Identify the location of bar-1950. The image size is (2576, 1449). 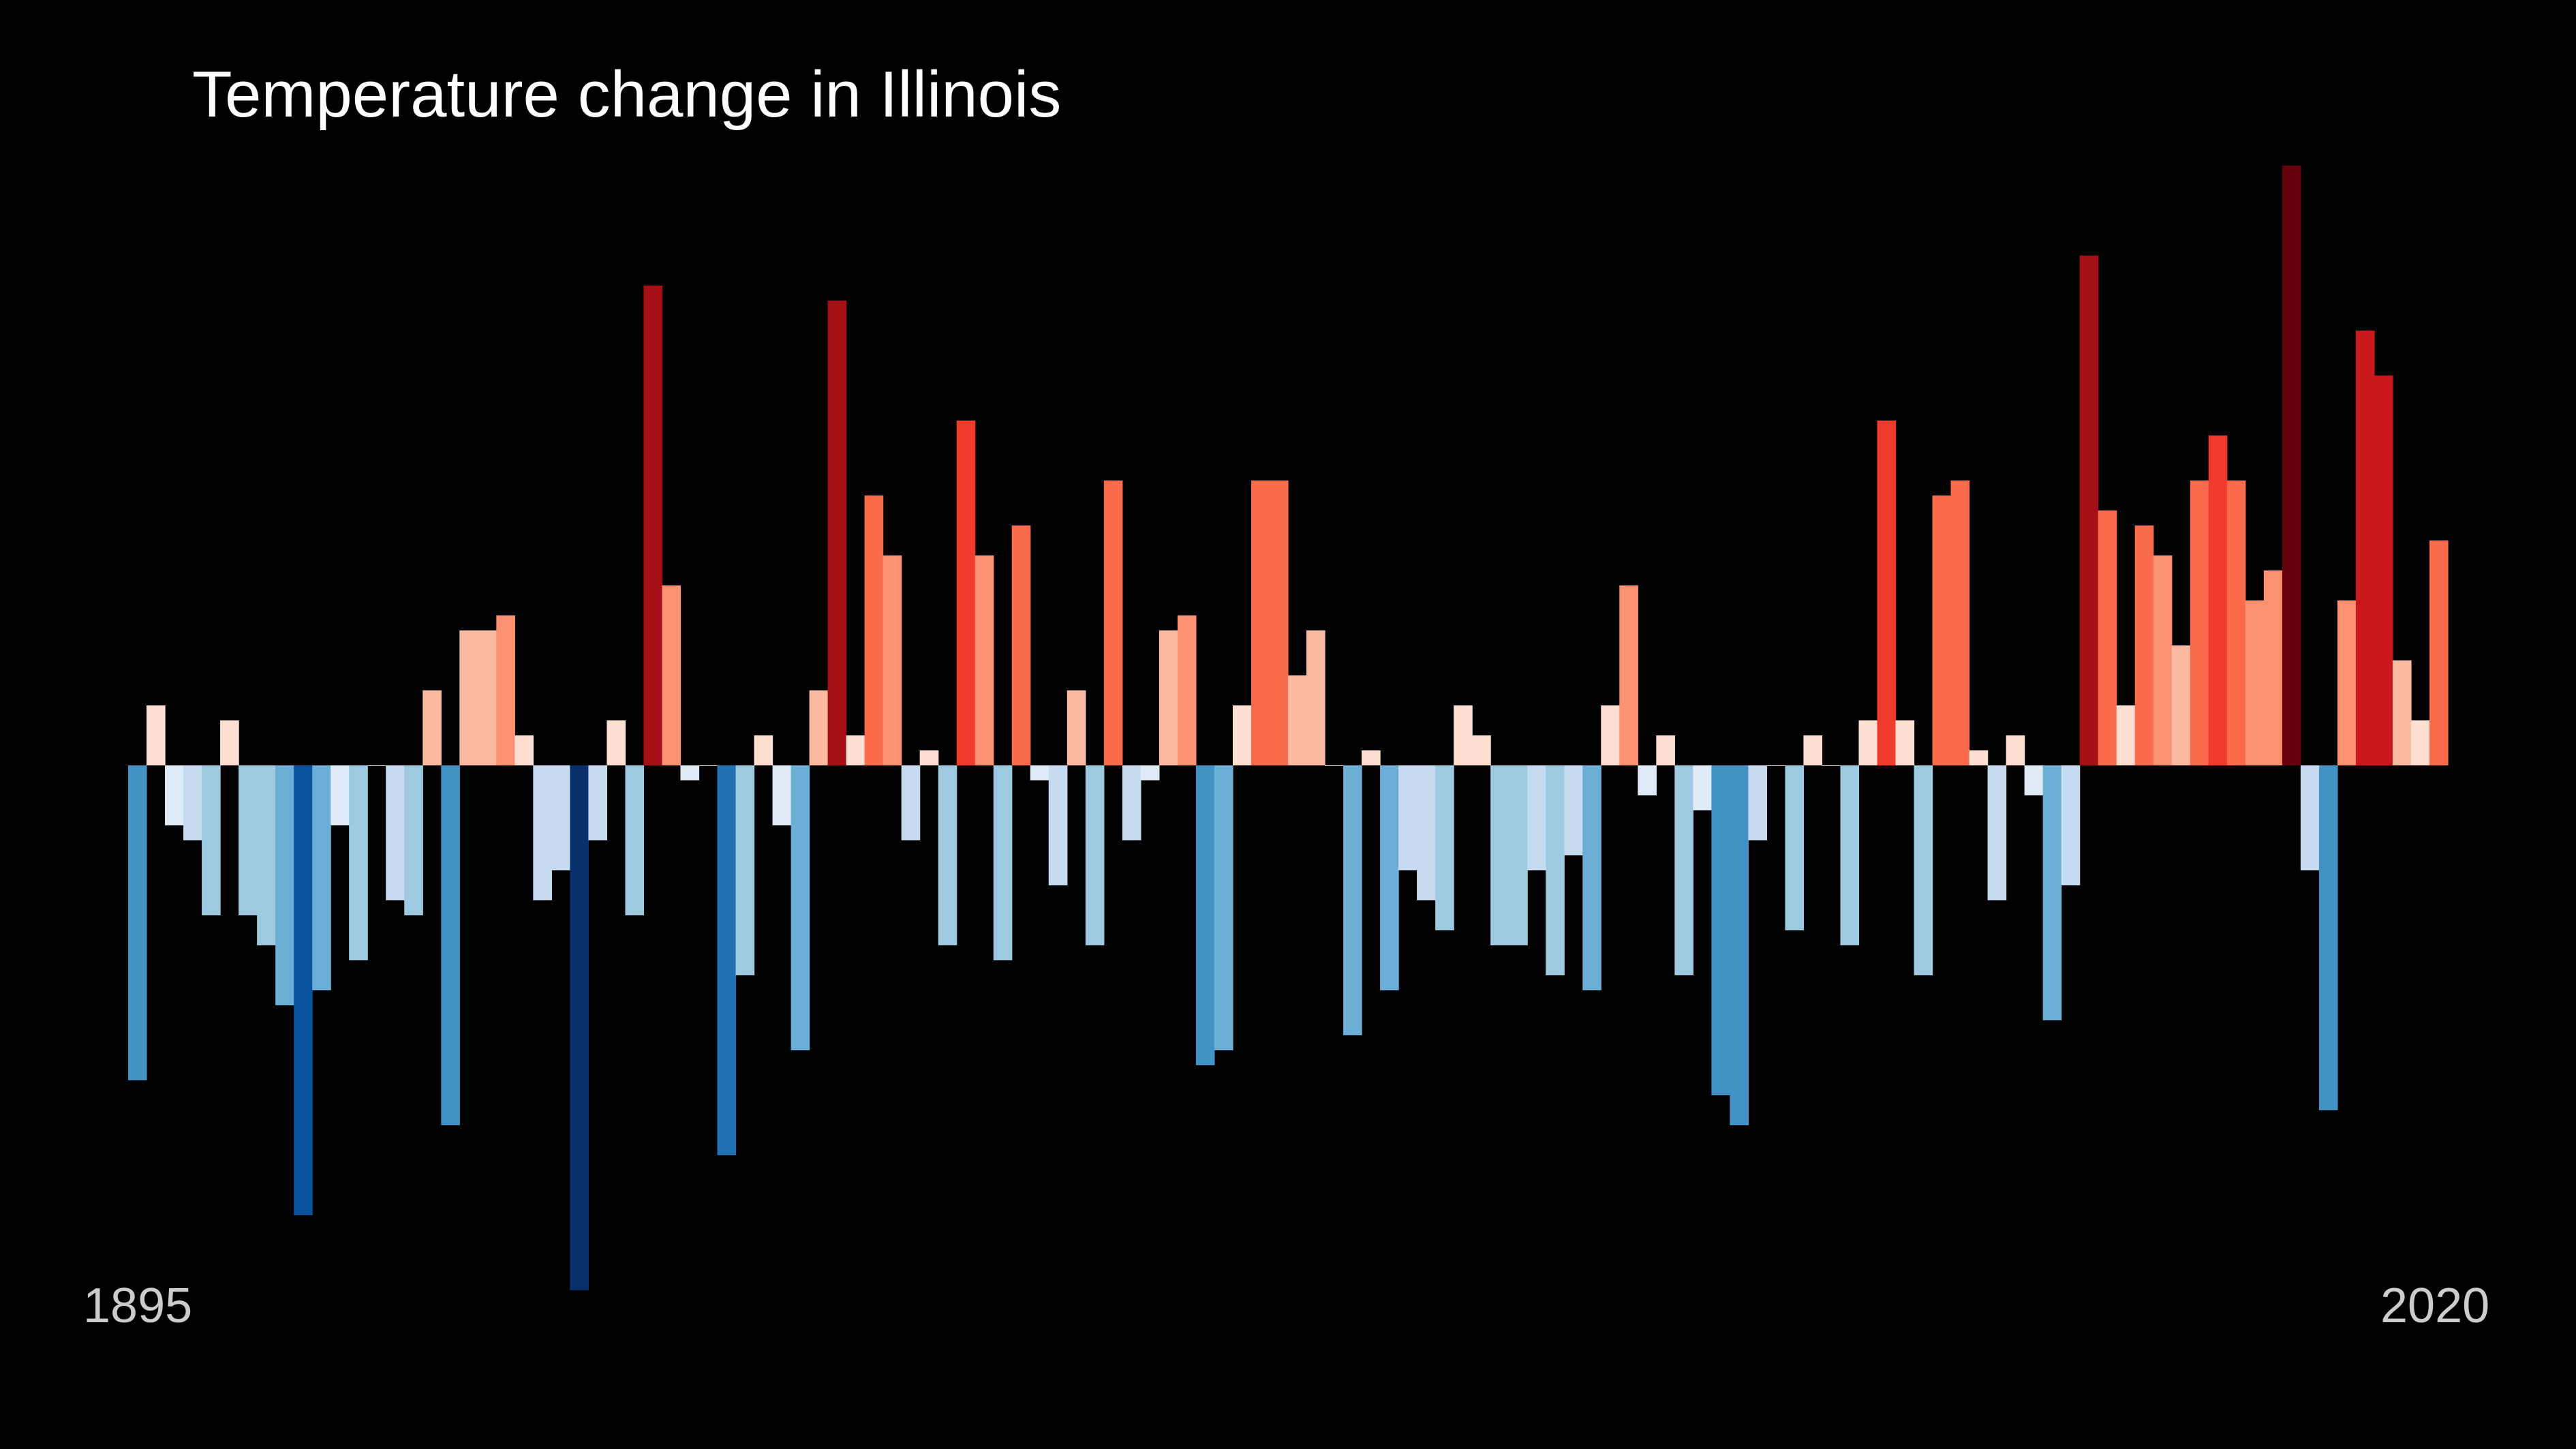
(1150, 772).